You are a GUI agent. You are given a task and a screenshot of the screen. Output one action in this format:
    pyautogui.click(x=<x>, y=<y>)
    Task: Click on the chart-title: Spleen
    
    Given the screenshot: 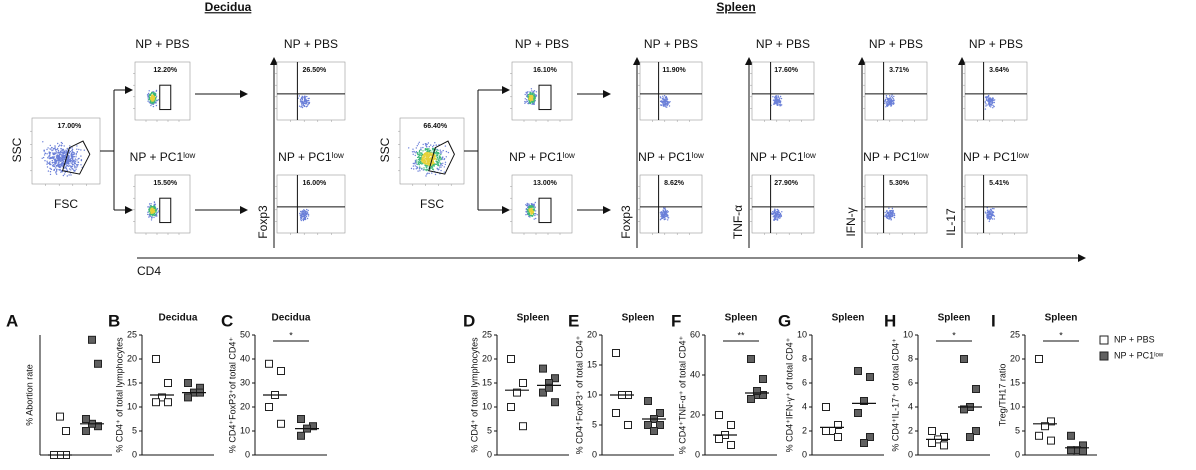 What is the action you would take?
    pyautogui.click(x=1061, y=318)
    